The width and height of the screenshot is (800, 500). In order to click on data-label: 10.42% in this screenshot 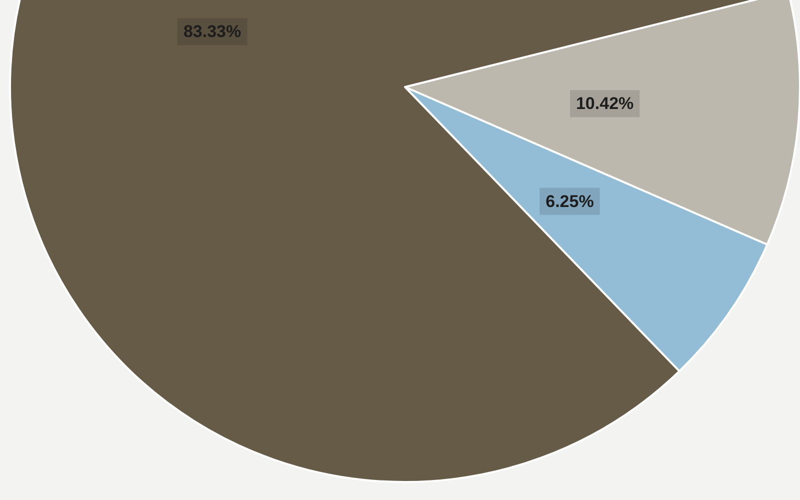, I will do `click(605, 104)`.